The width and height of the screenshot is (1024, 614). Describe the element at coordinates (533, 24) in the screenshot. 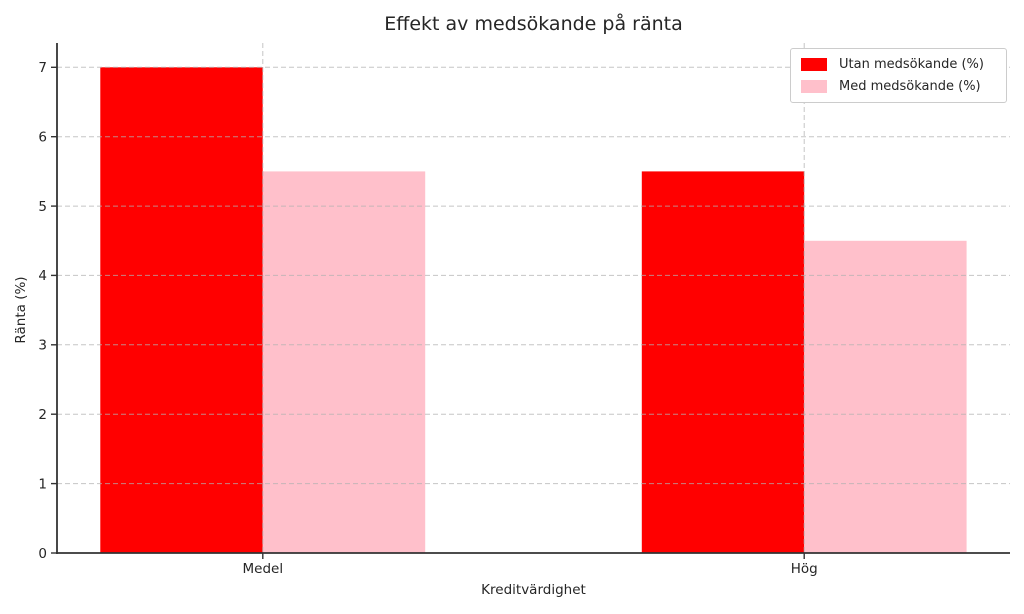

I see `chart-title: Effekt av medsökande på ränta` at that location.